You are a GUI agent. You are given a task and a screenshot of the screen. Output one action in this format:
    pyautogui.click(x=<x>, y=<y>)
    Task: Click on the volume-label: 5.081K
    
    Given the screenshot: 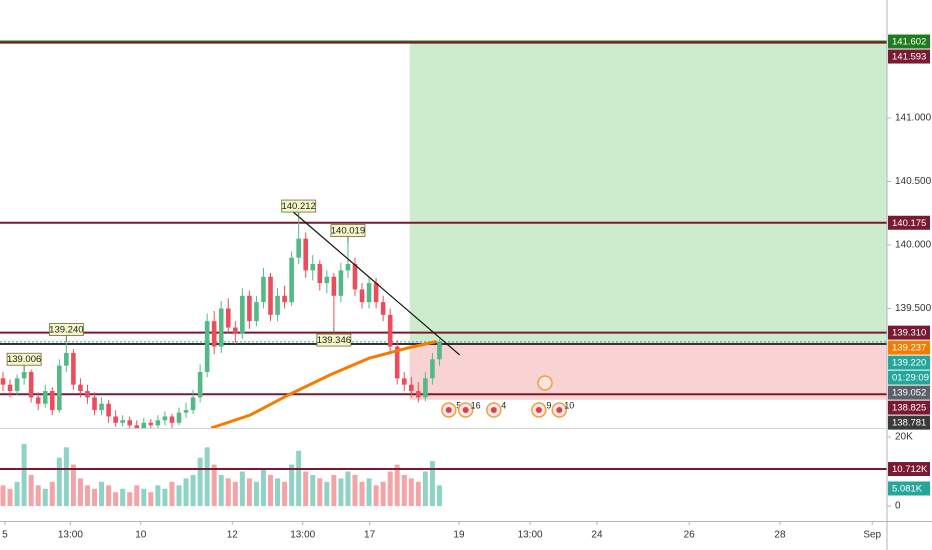 What is the action you would take?
    pyautogui.click(x=907, y=488)
    